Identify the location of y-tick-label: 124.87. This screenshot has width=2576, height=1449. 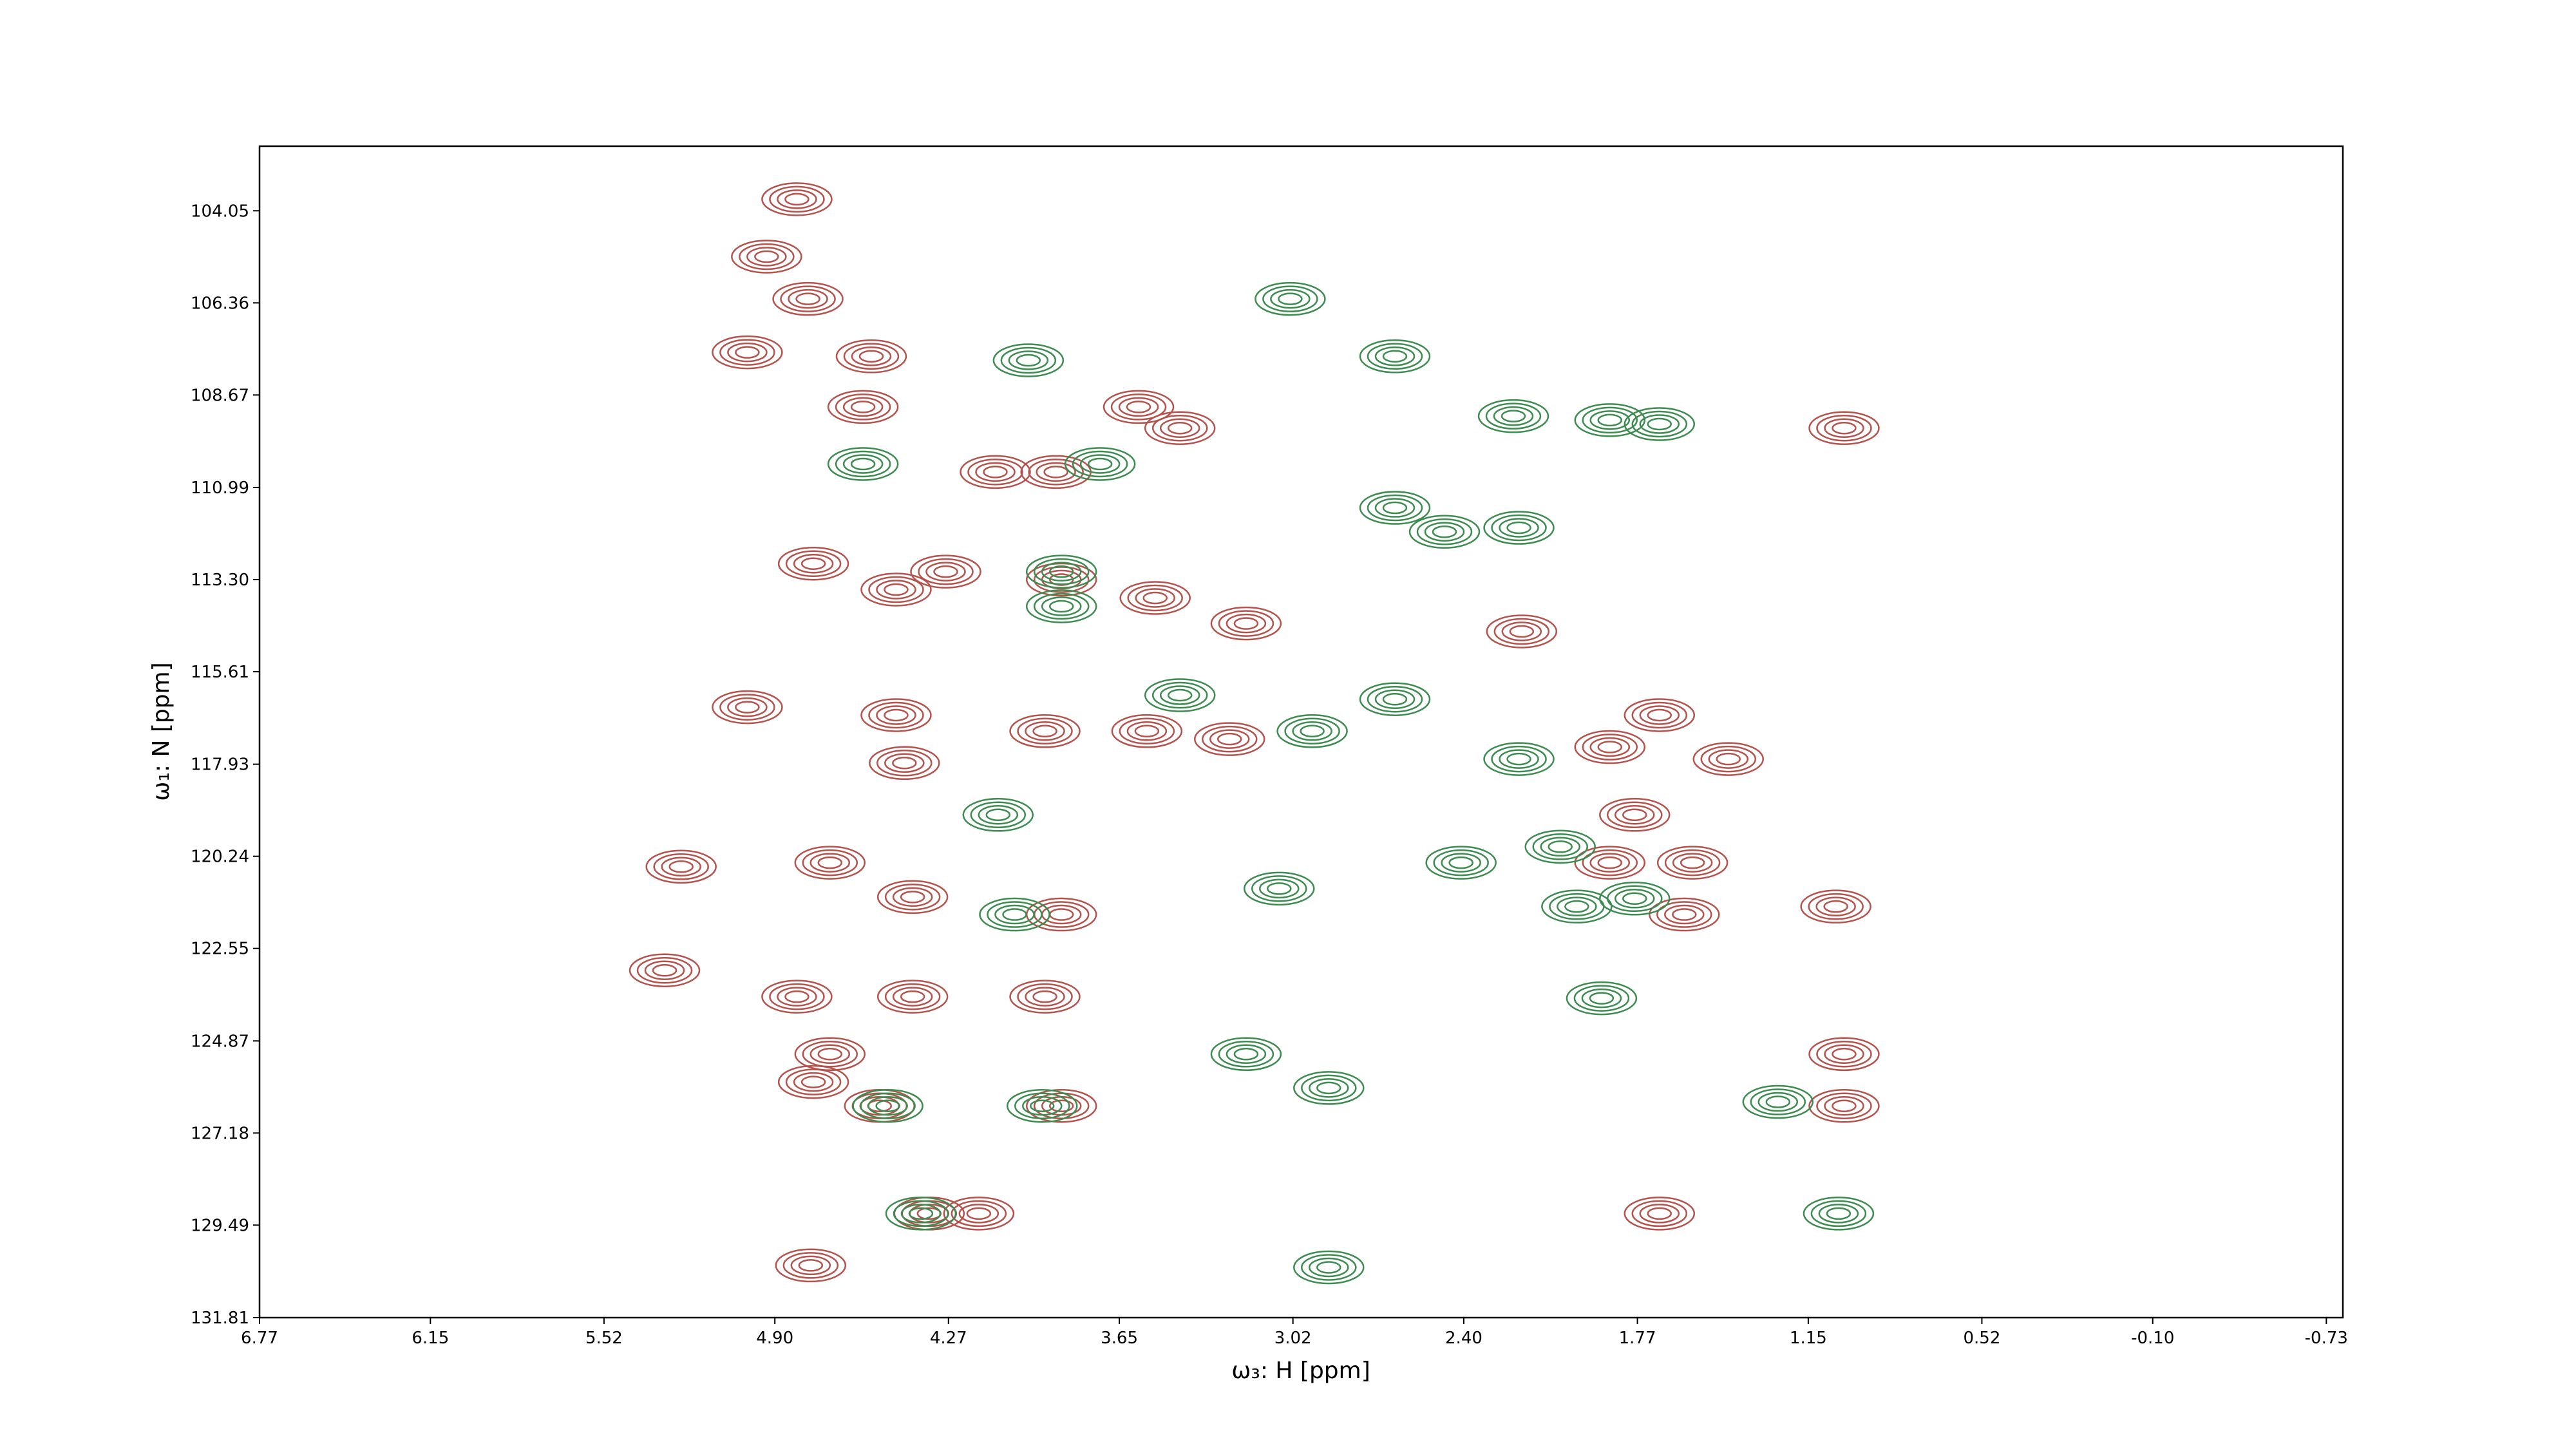
(220, 1041).